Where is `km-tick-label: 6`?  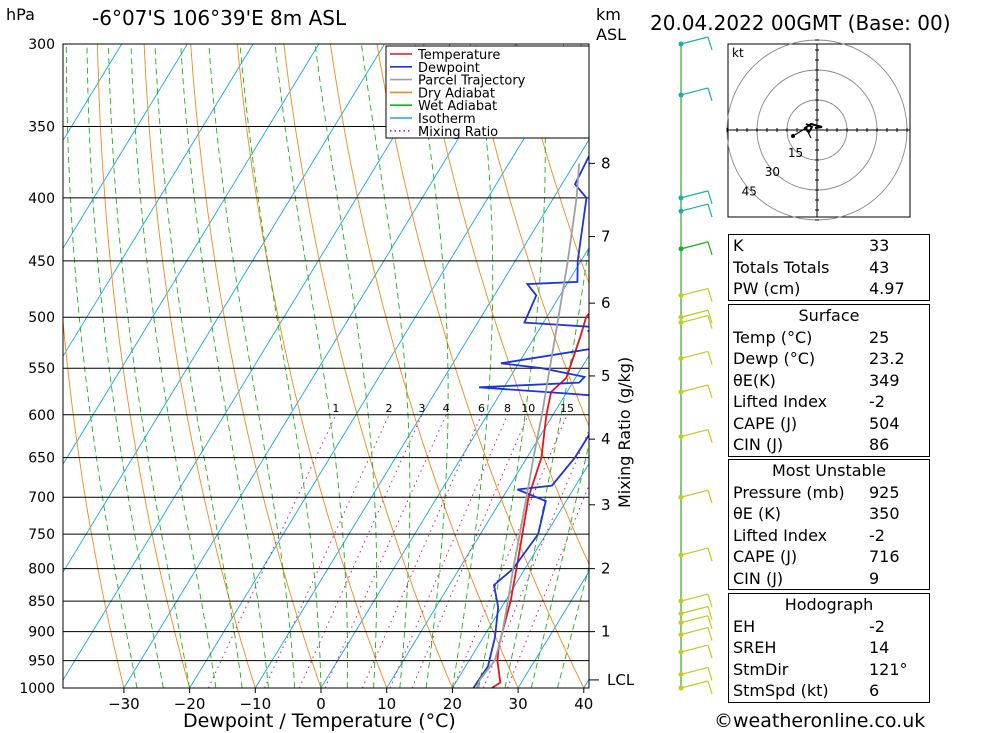 km-tick-label: 6 is located at coordinates (606, 303).